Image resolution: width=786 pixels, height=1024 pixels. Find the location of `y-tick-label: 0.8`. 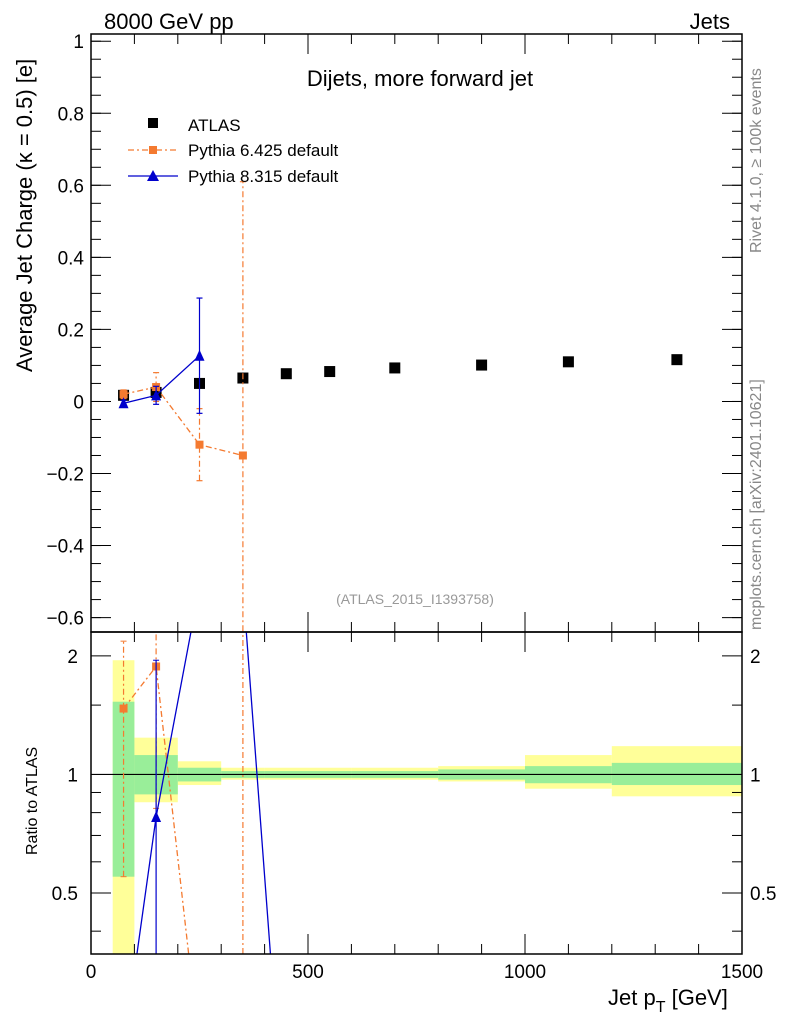

y-tick-label: 0.8 is located at coordinates (71, 114).